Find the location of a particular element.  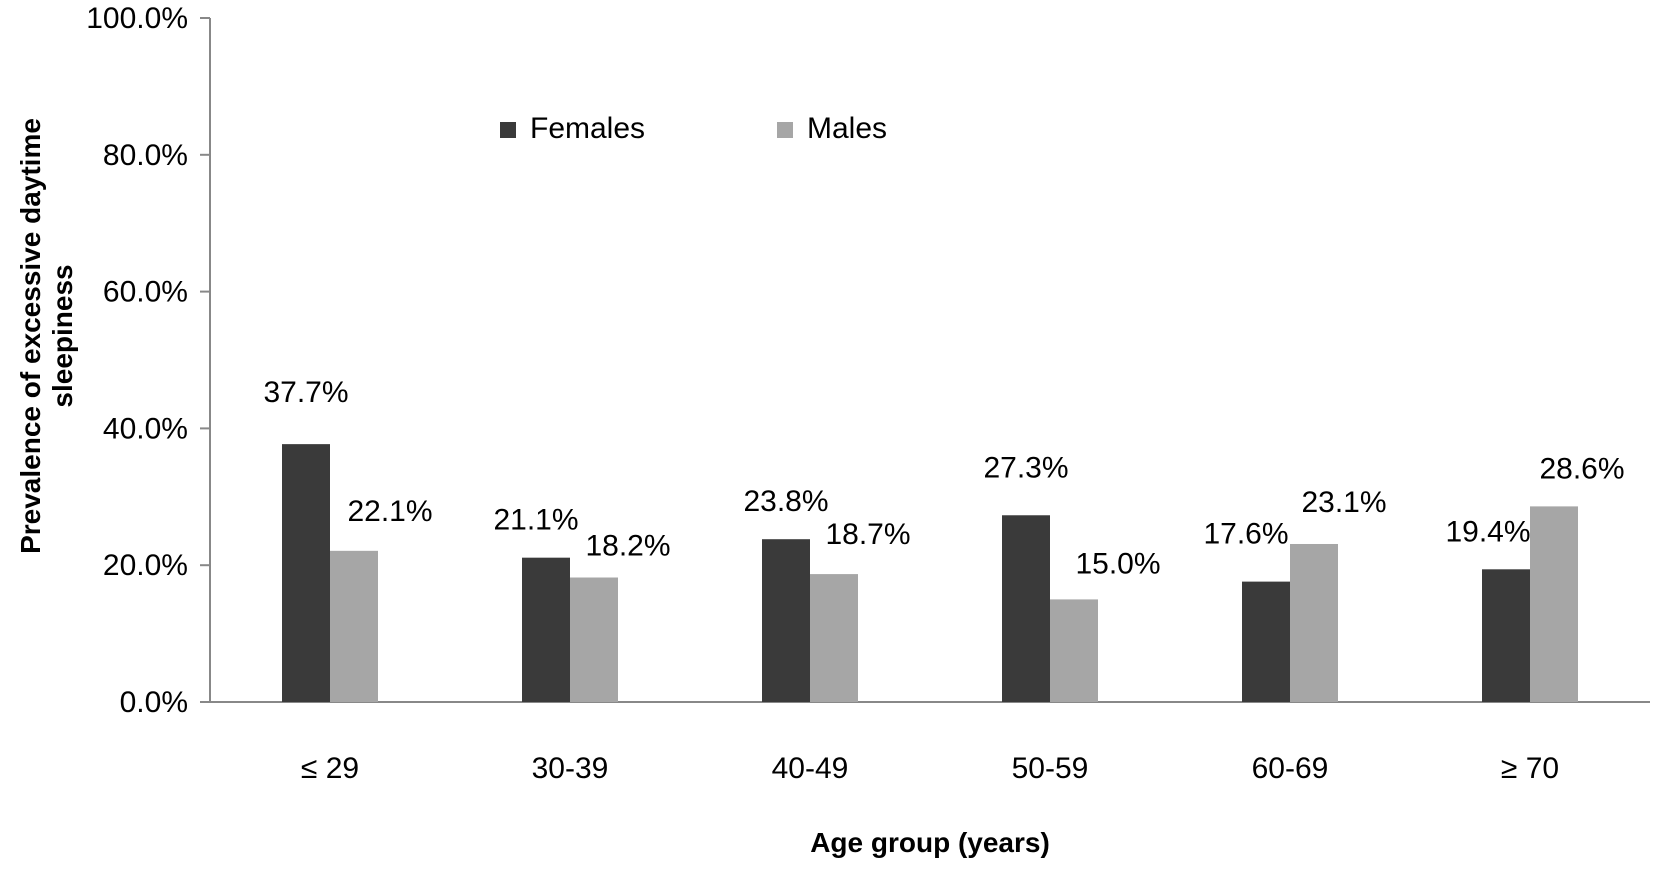

data-label-males-0: 22.1% is located at coordinates (389, 511).